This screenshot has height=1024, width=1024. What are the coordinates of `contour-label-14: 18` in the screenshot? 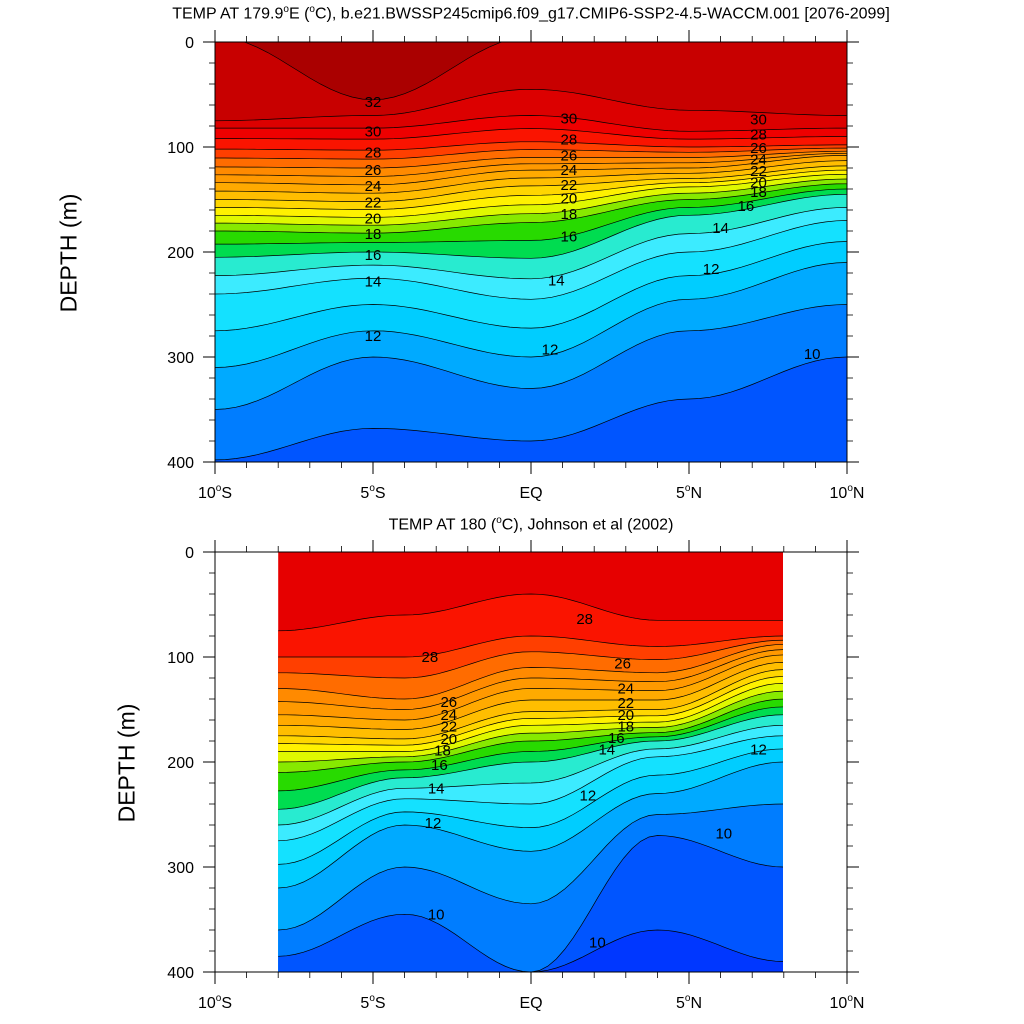 It's located at (442, 751).